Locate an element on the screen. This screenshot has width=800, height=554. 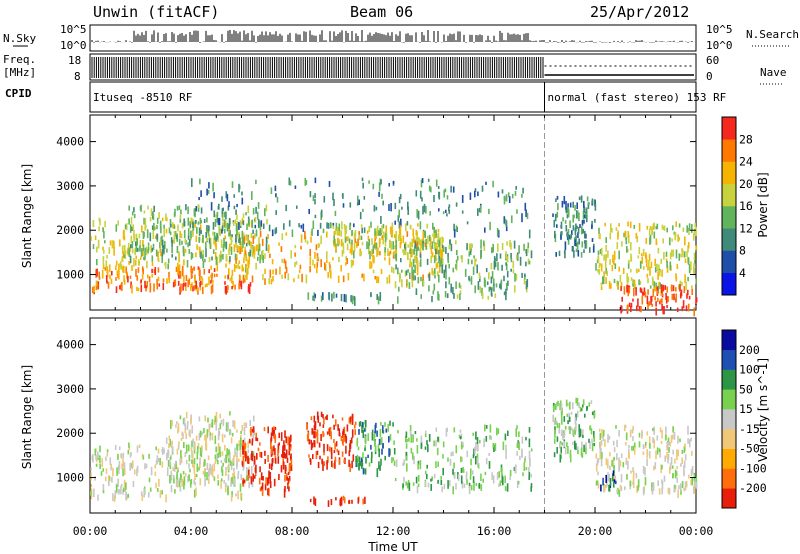
power-ylabel: Slant Range [km] is located at coordinates (27, 216).